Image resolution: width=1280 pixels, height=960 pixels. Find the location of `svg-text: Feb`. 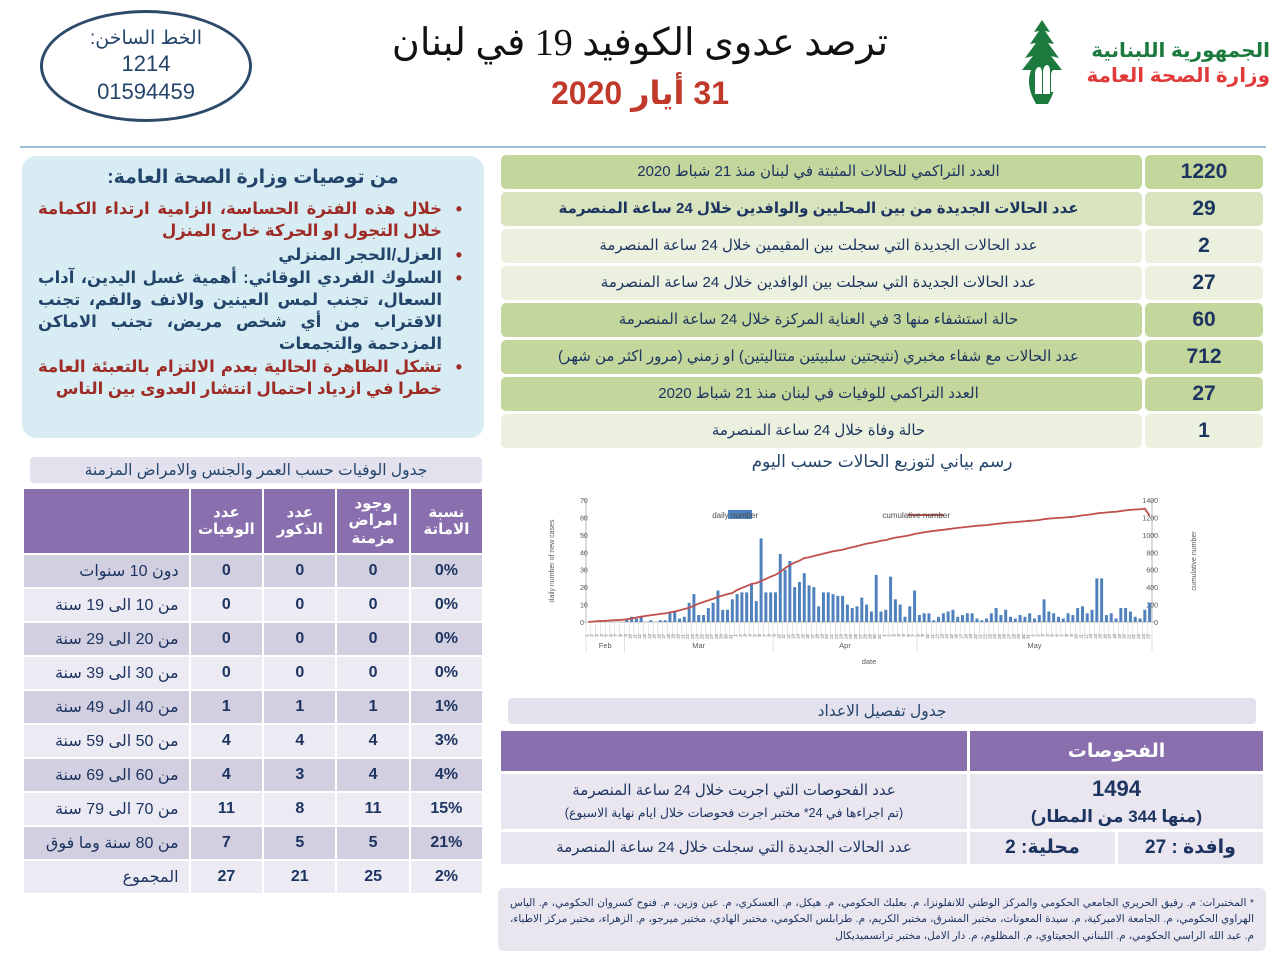

svg-text: Feb is located at coordinates (605, 645).